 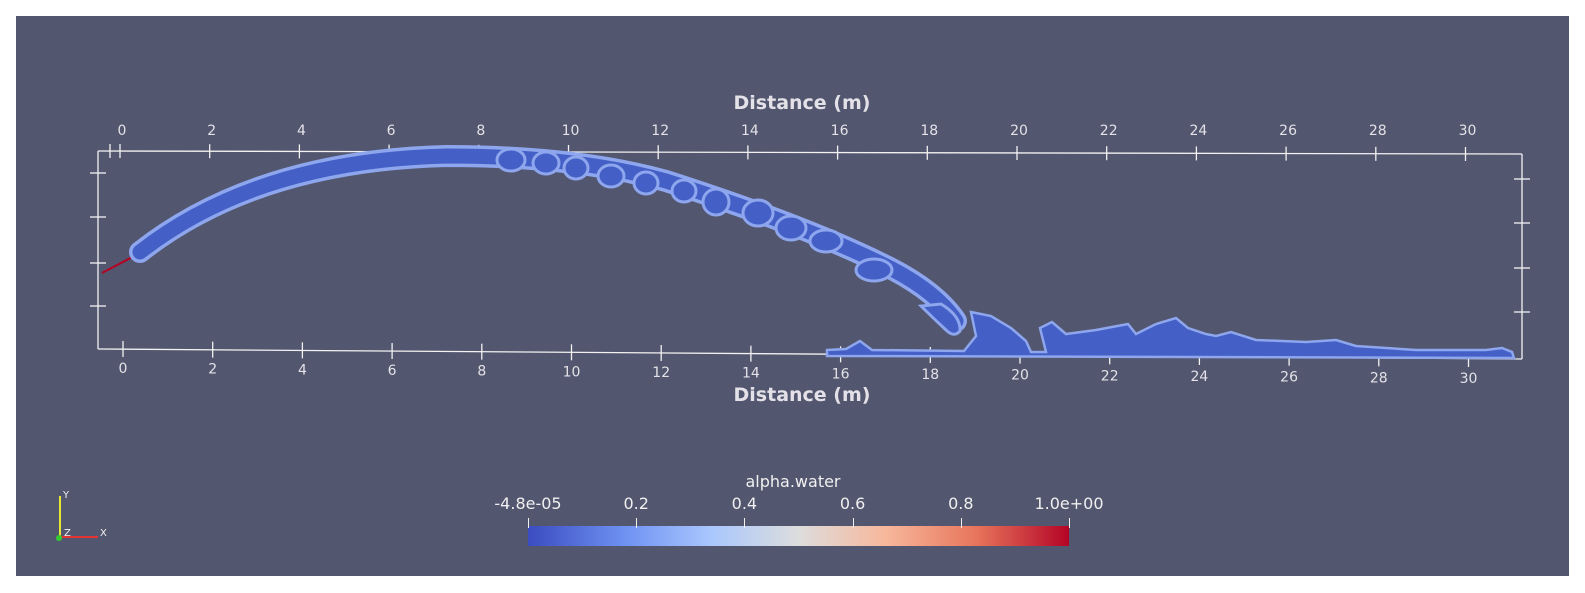 I want to click on top-axis-tick-label: 28, so click(x=1378, y=131).